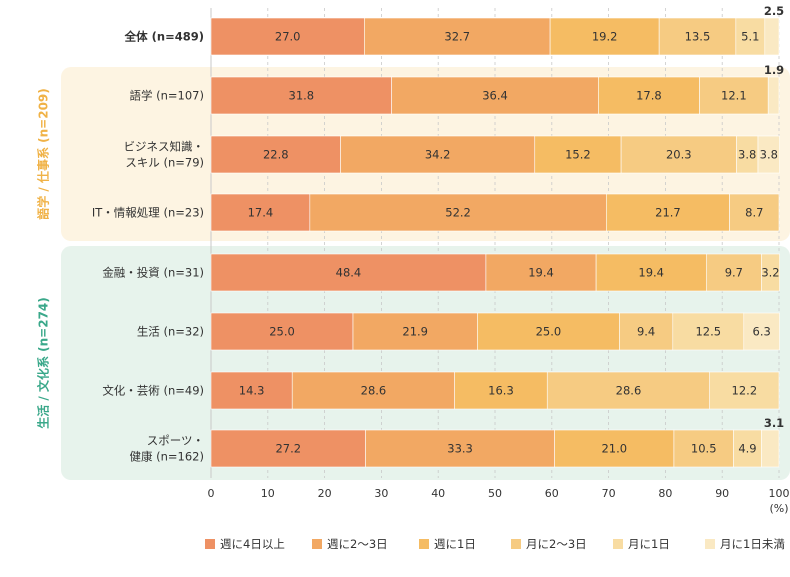 This screenshot has height=577, width=790. Describe the element at coordinates (770, 273) in the screenshot. I see `data-label: 3.2` at that location.